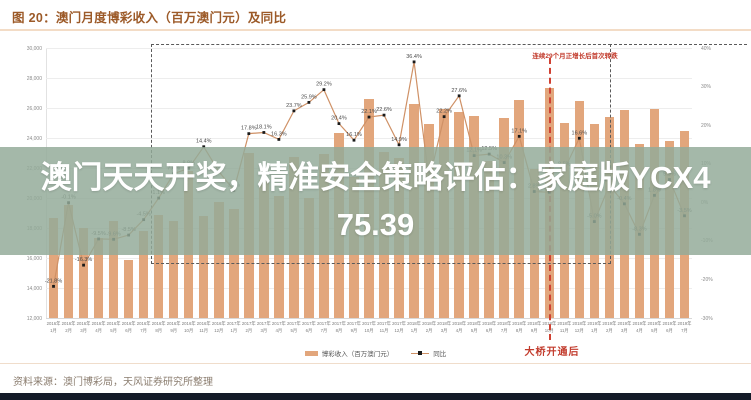  I want to click on svg-text: 22.6%, so click(384, 110).